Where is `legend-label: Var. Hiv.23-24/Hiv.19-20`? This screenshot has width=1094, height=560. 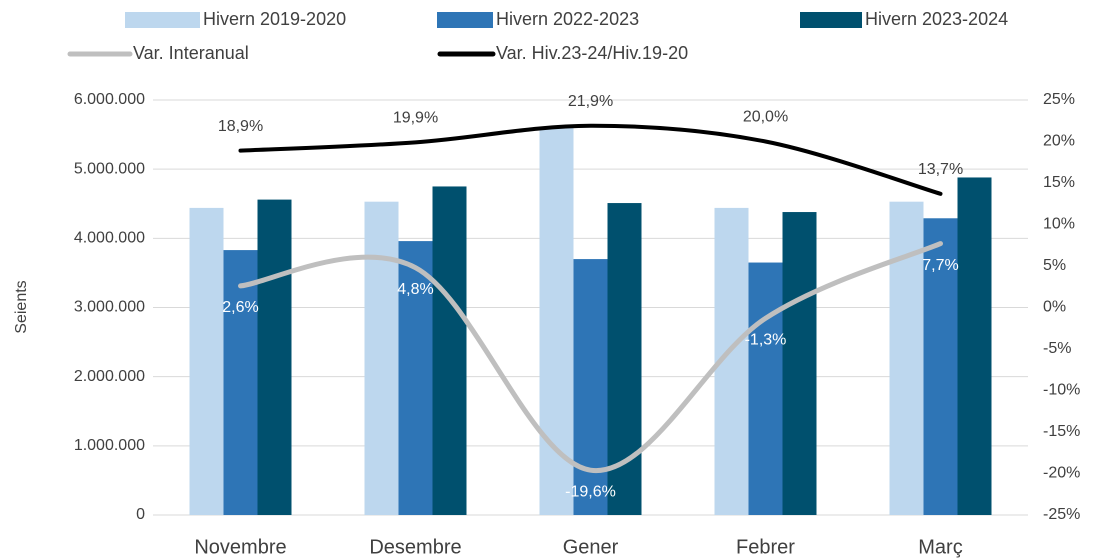 legend-label: Var. Hiv.23-24/Hiv.19-20 is located at coordinates (592, 53).